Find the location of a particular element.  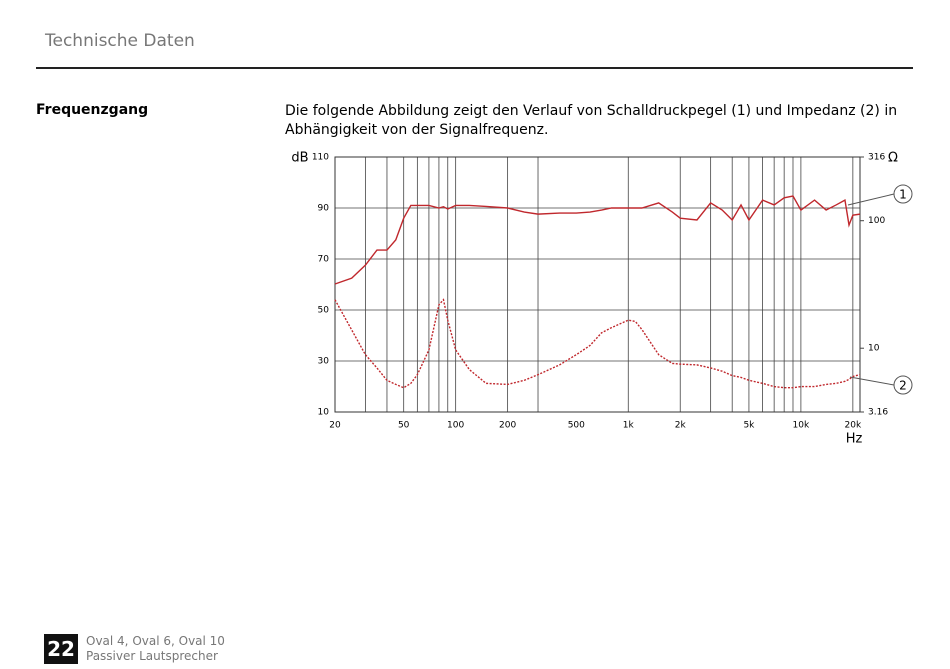

x-tick-label: 500 is located at coordinates (576, 426).